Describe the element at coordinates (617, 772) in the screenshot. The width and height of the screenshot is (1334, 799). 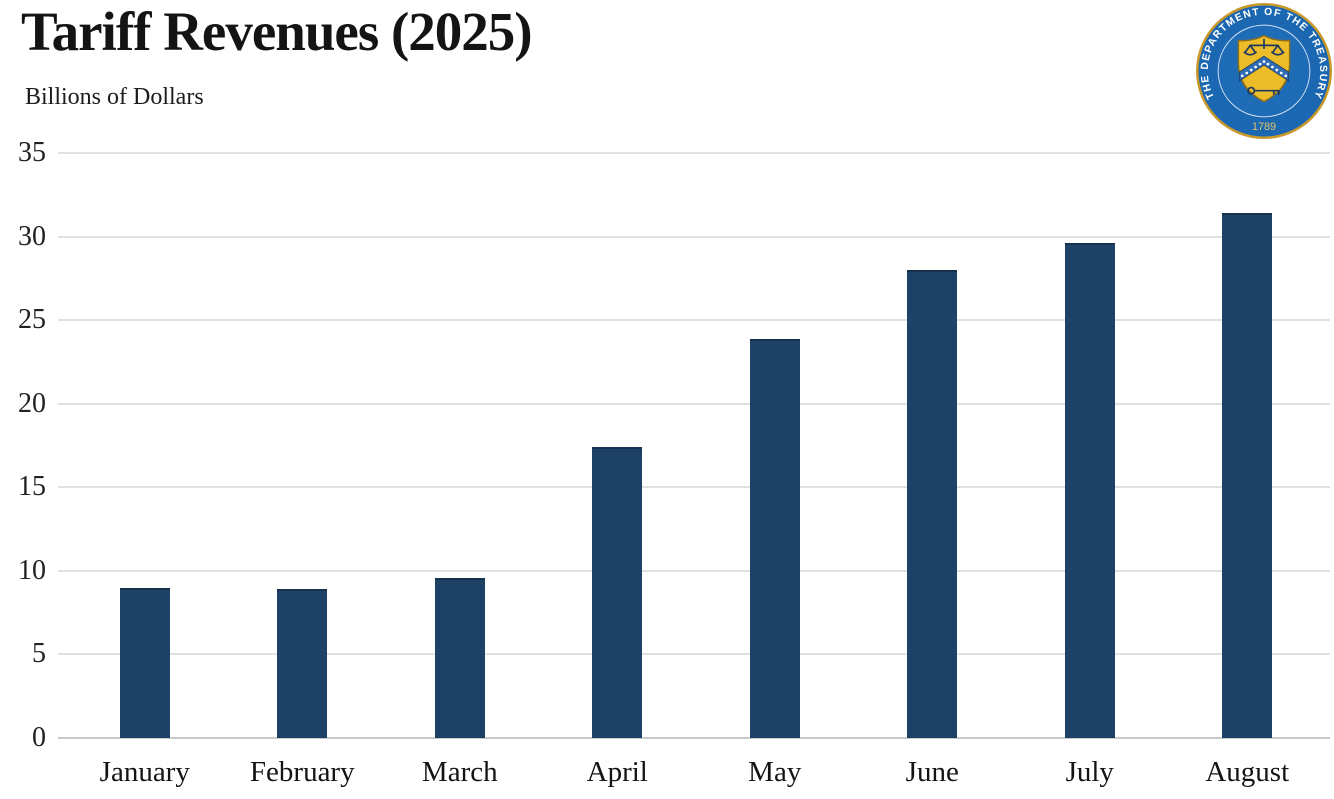
I see `x-axis-label-april: April` at that location.